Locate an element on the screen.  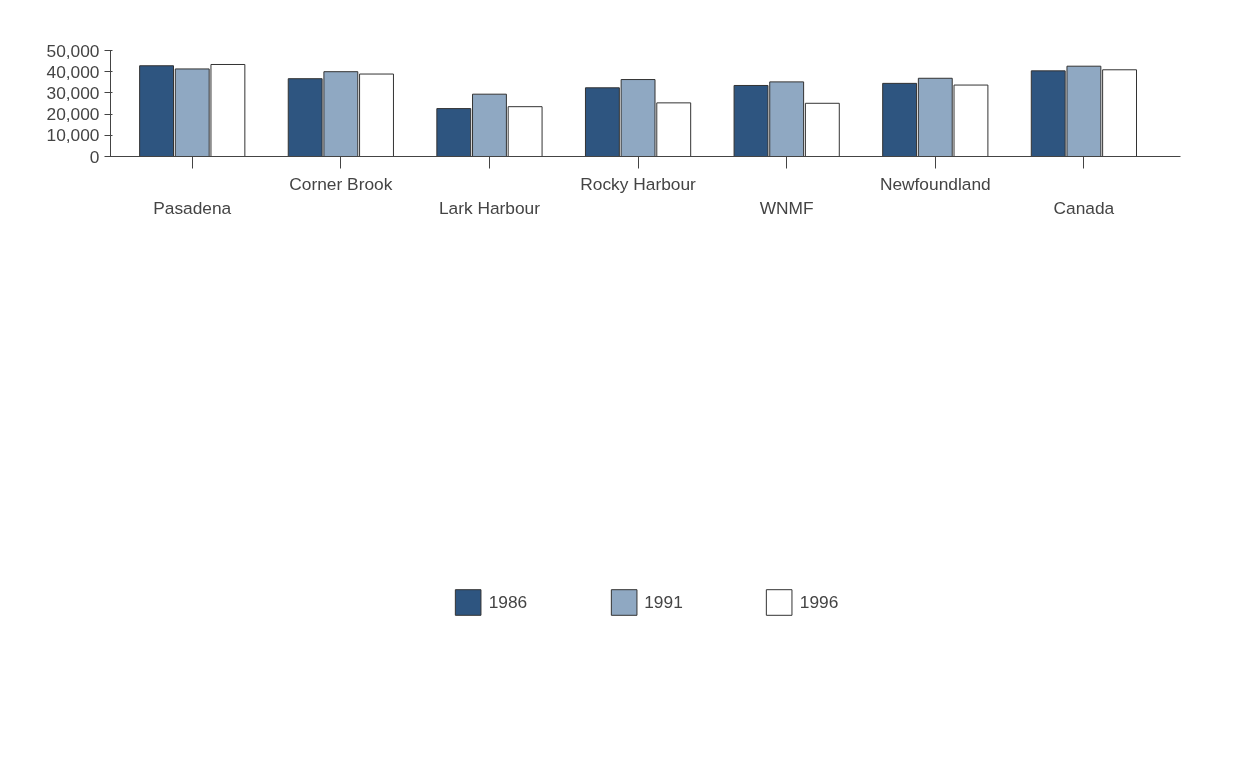
x-tick-label: Lark Harbour is located at coordinates (489, 207).